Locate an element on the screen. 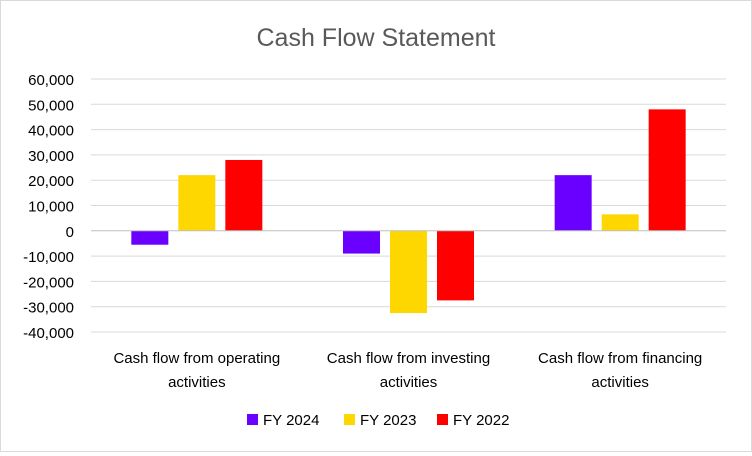 The width and height of the screenshot is (752, 456). y-tick-label: -30,000 is located at coordinates (48, 308).